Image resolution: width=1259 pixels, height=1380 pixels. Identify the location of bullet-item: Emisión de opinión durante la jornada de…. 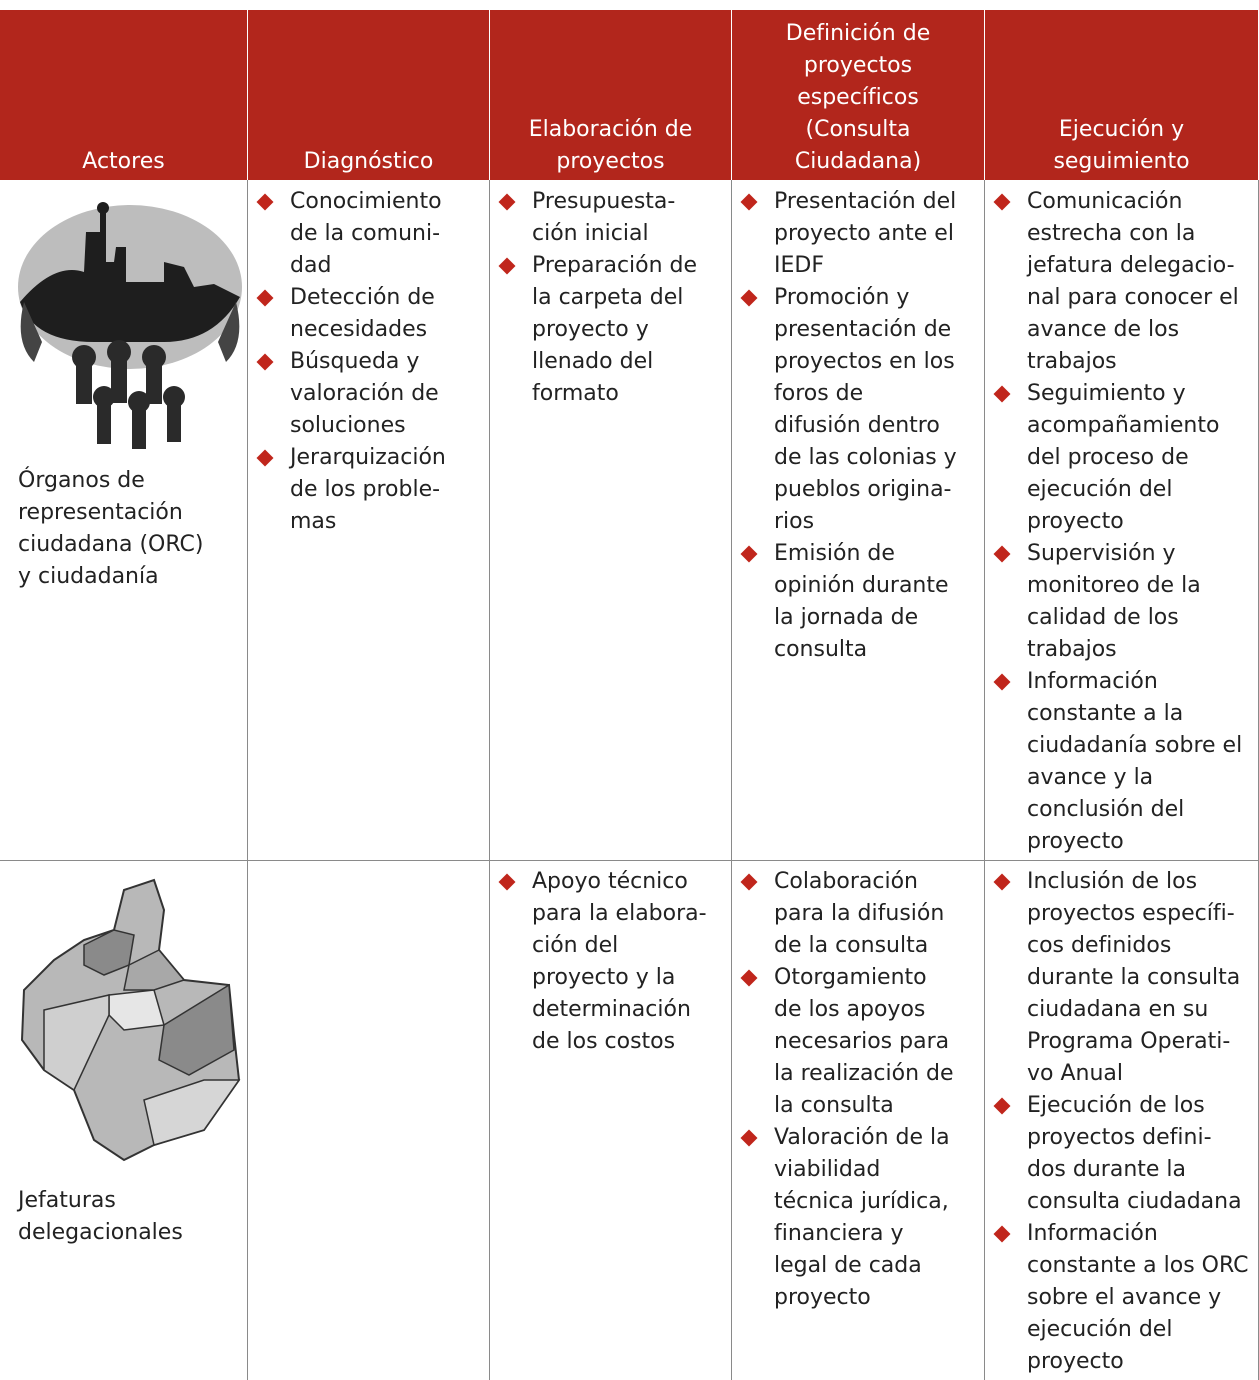
(858, 602).